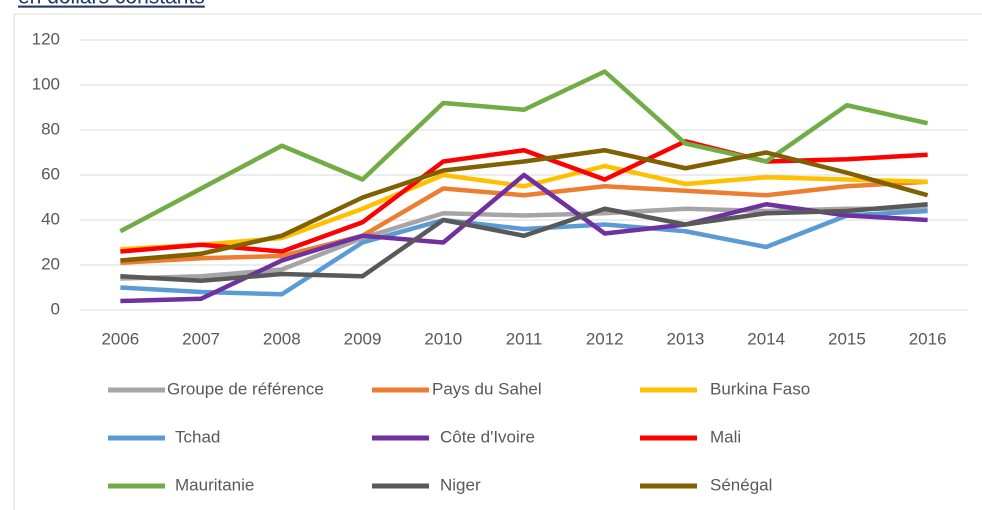 The height and width of the screenshot is (510, 982). What do you see at coordinates (766, 338) in the screenshot?
I see `x-tick-label: 2014` at bounding box center [766, 338].